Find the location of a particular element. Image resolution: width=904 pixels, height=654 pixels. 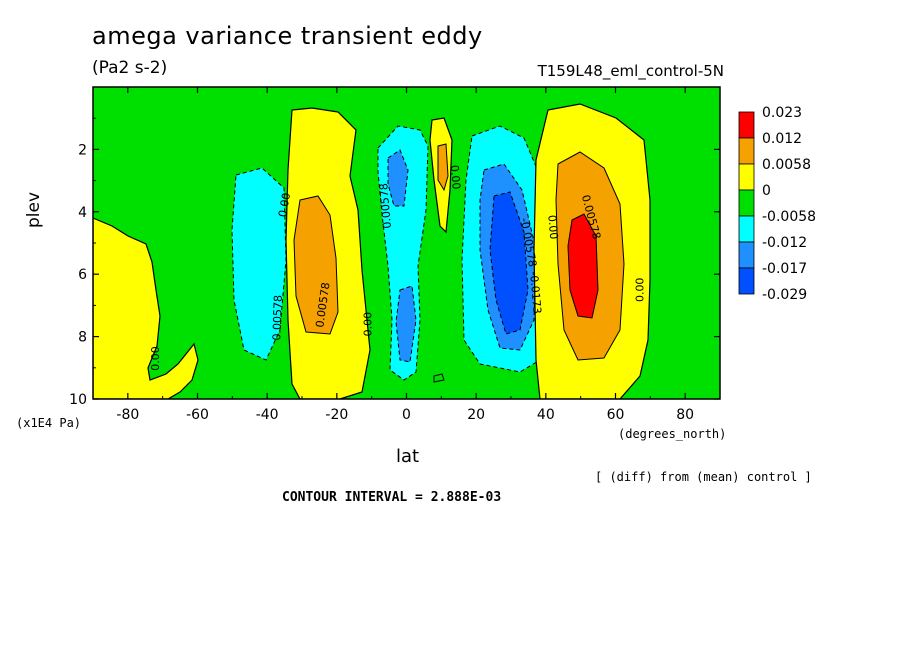

colorbar-label: -0.017 is located at coordinates (784, 269).